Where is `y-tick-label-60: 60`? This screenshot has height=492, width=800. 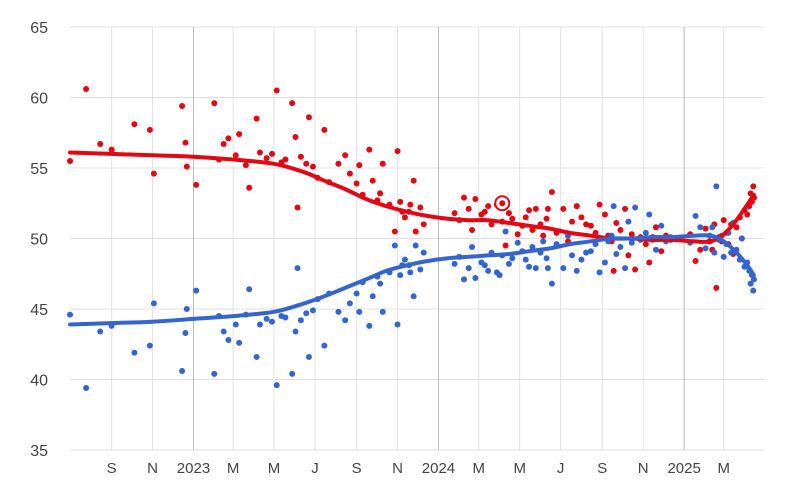
y-tick-label-60: 60 is located at coordinates (39, 99).